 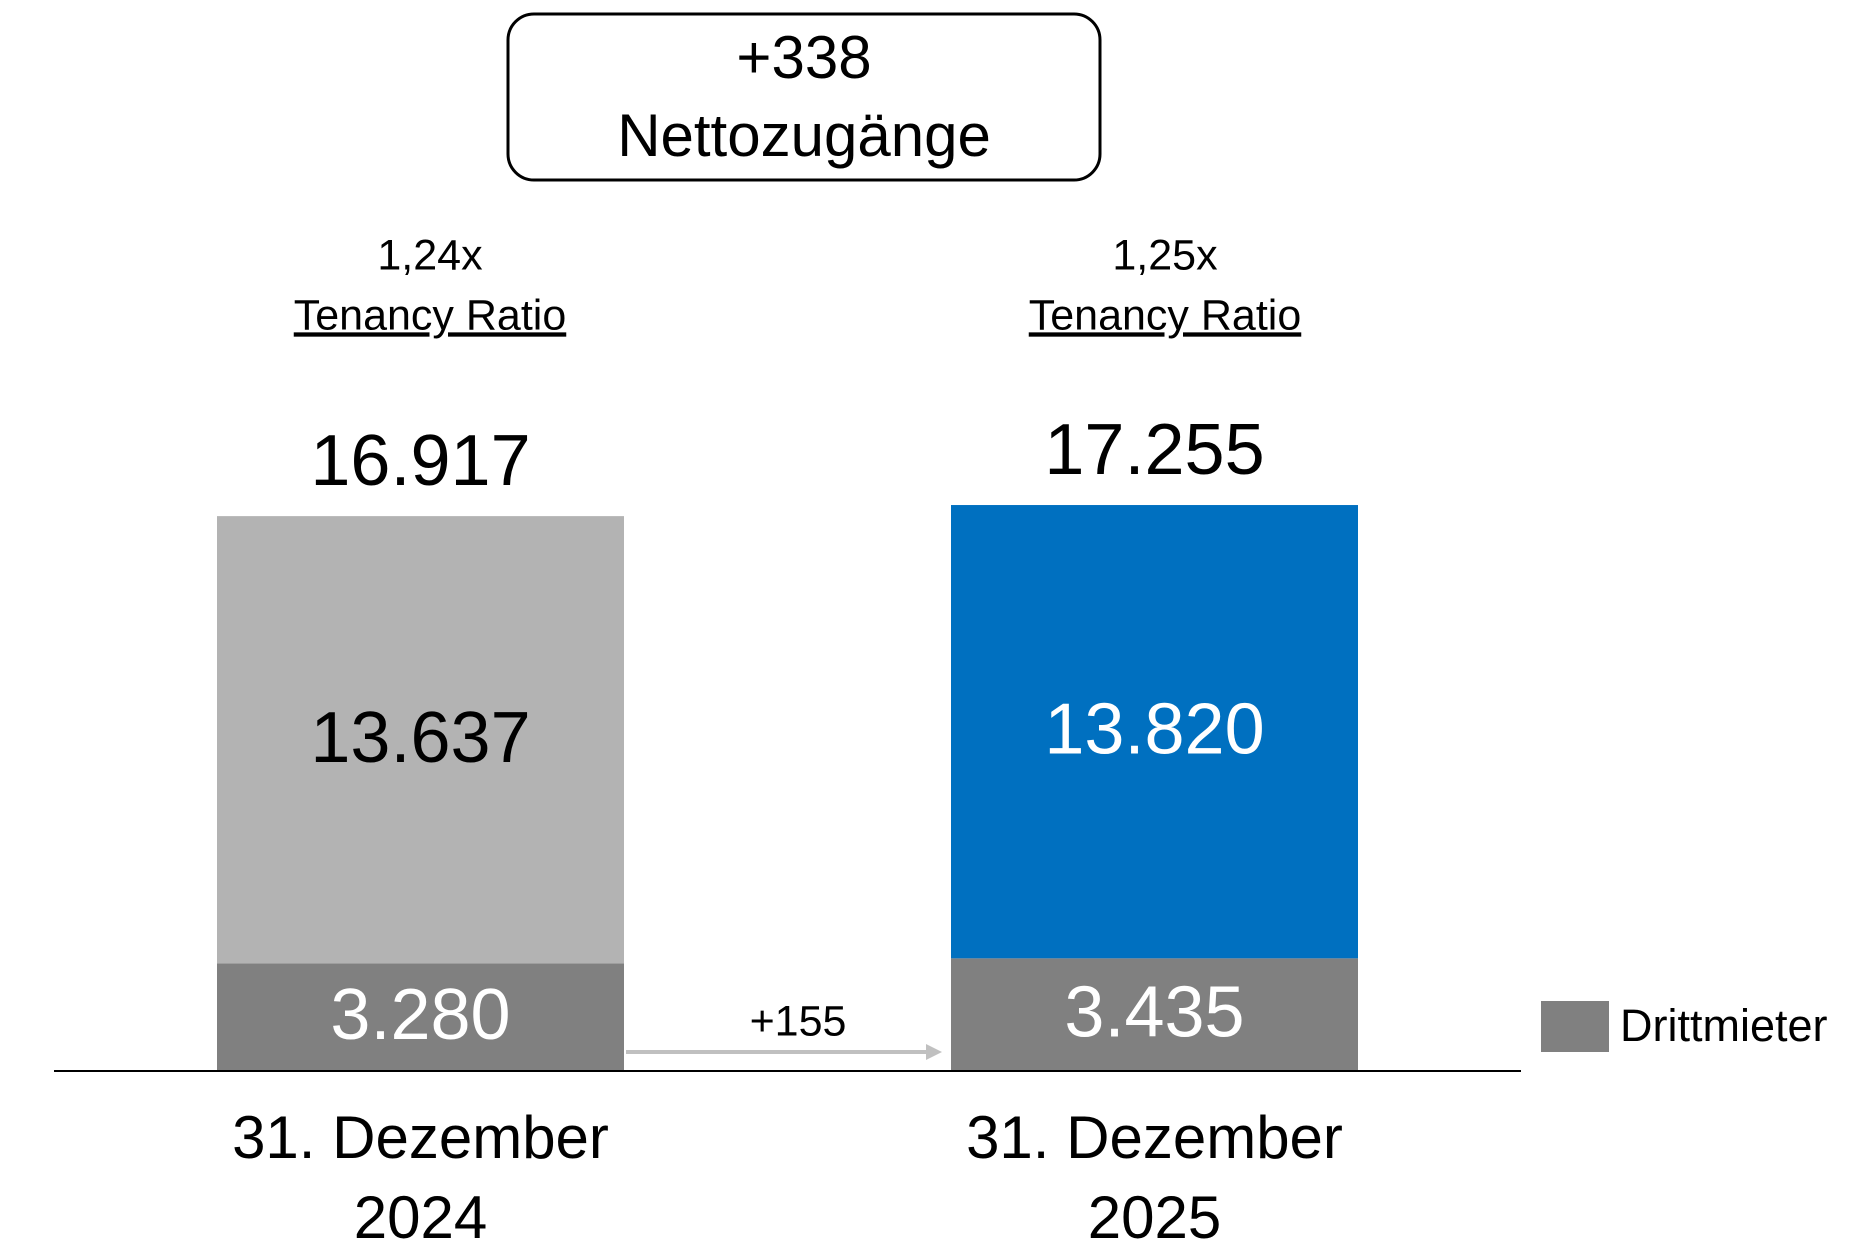 I want to click on annotation-box, so click(x=804, y=97).